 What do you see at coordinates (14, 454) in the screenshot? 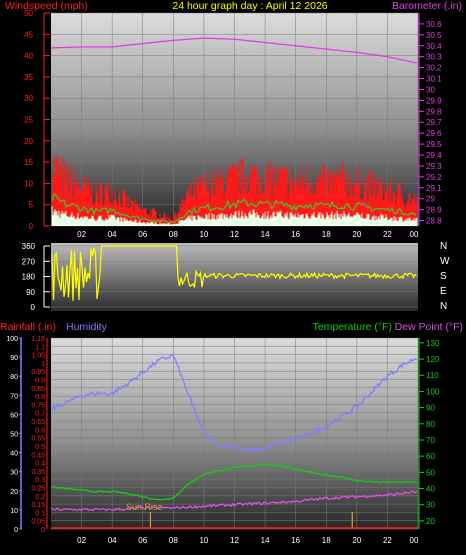
I see `humidity-tick-label: 40` at bounding box center [14, 454].